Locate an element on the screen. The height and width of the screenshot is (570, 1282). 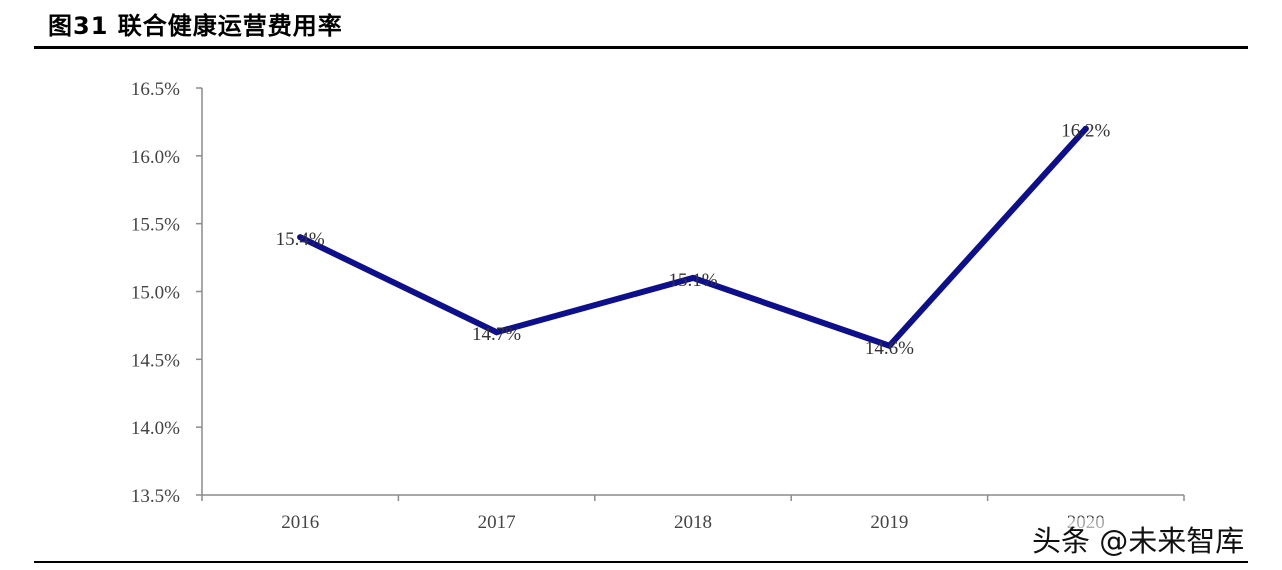
y-tick-label: 16.0% is located at coordinates (155, 157).